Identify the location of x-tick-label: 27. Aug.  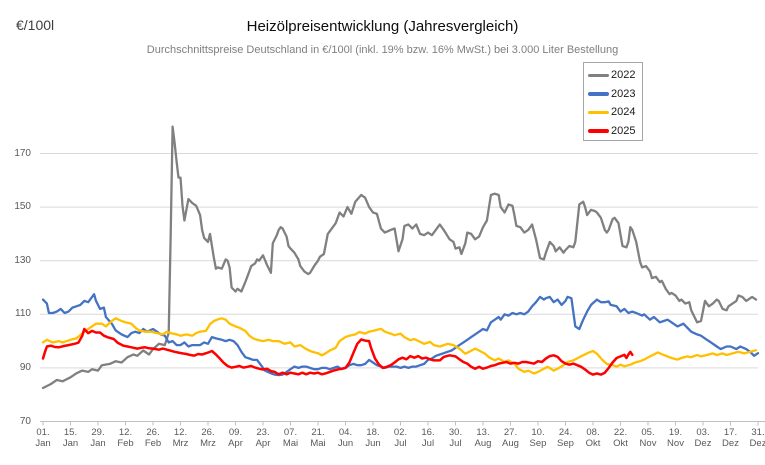
(510, 438).